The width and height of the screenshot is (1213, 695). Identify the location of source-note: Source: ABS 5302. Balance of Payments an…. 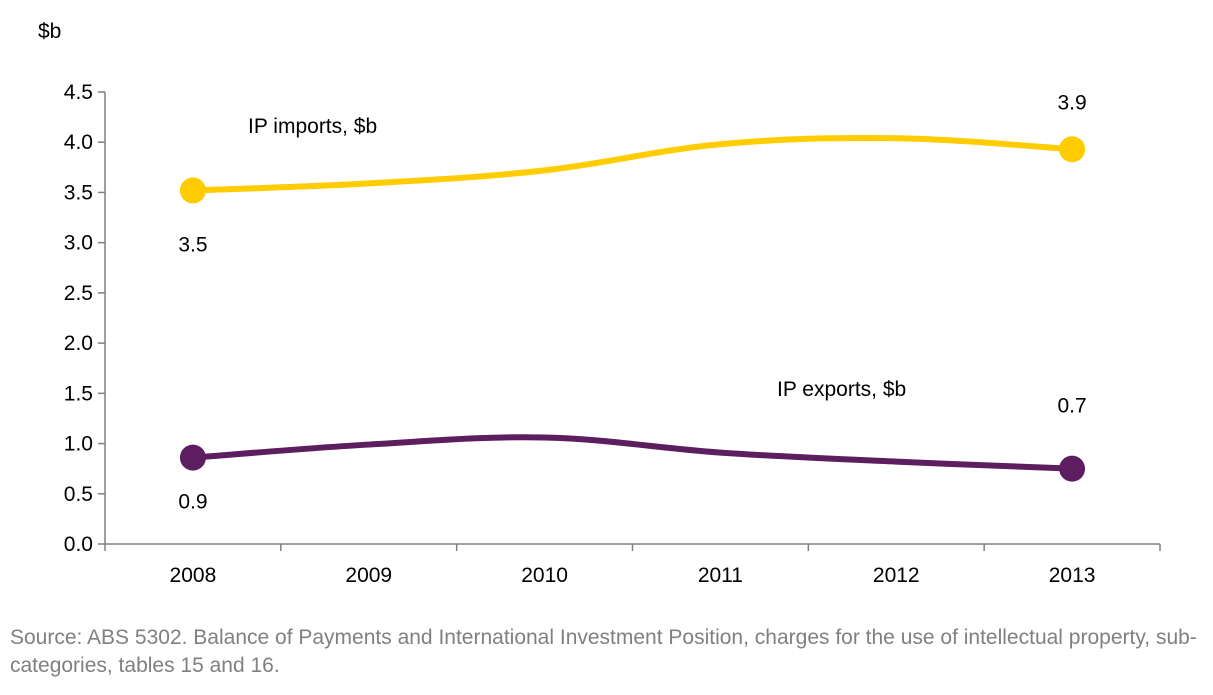
(603, 651).